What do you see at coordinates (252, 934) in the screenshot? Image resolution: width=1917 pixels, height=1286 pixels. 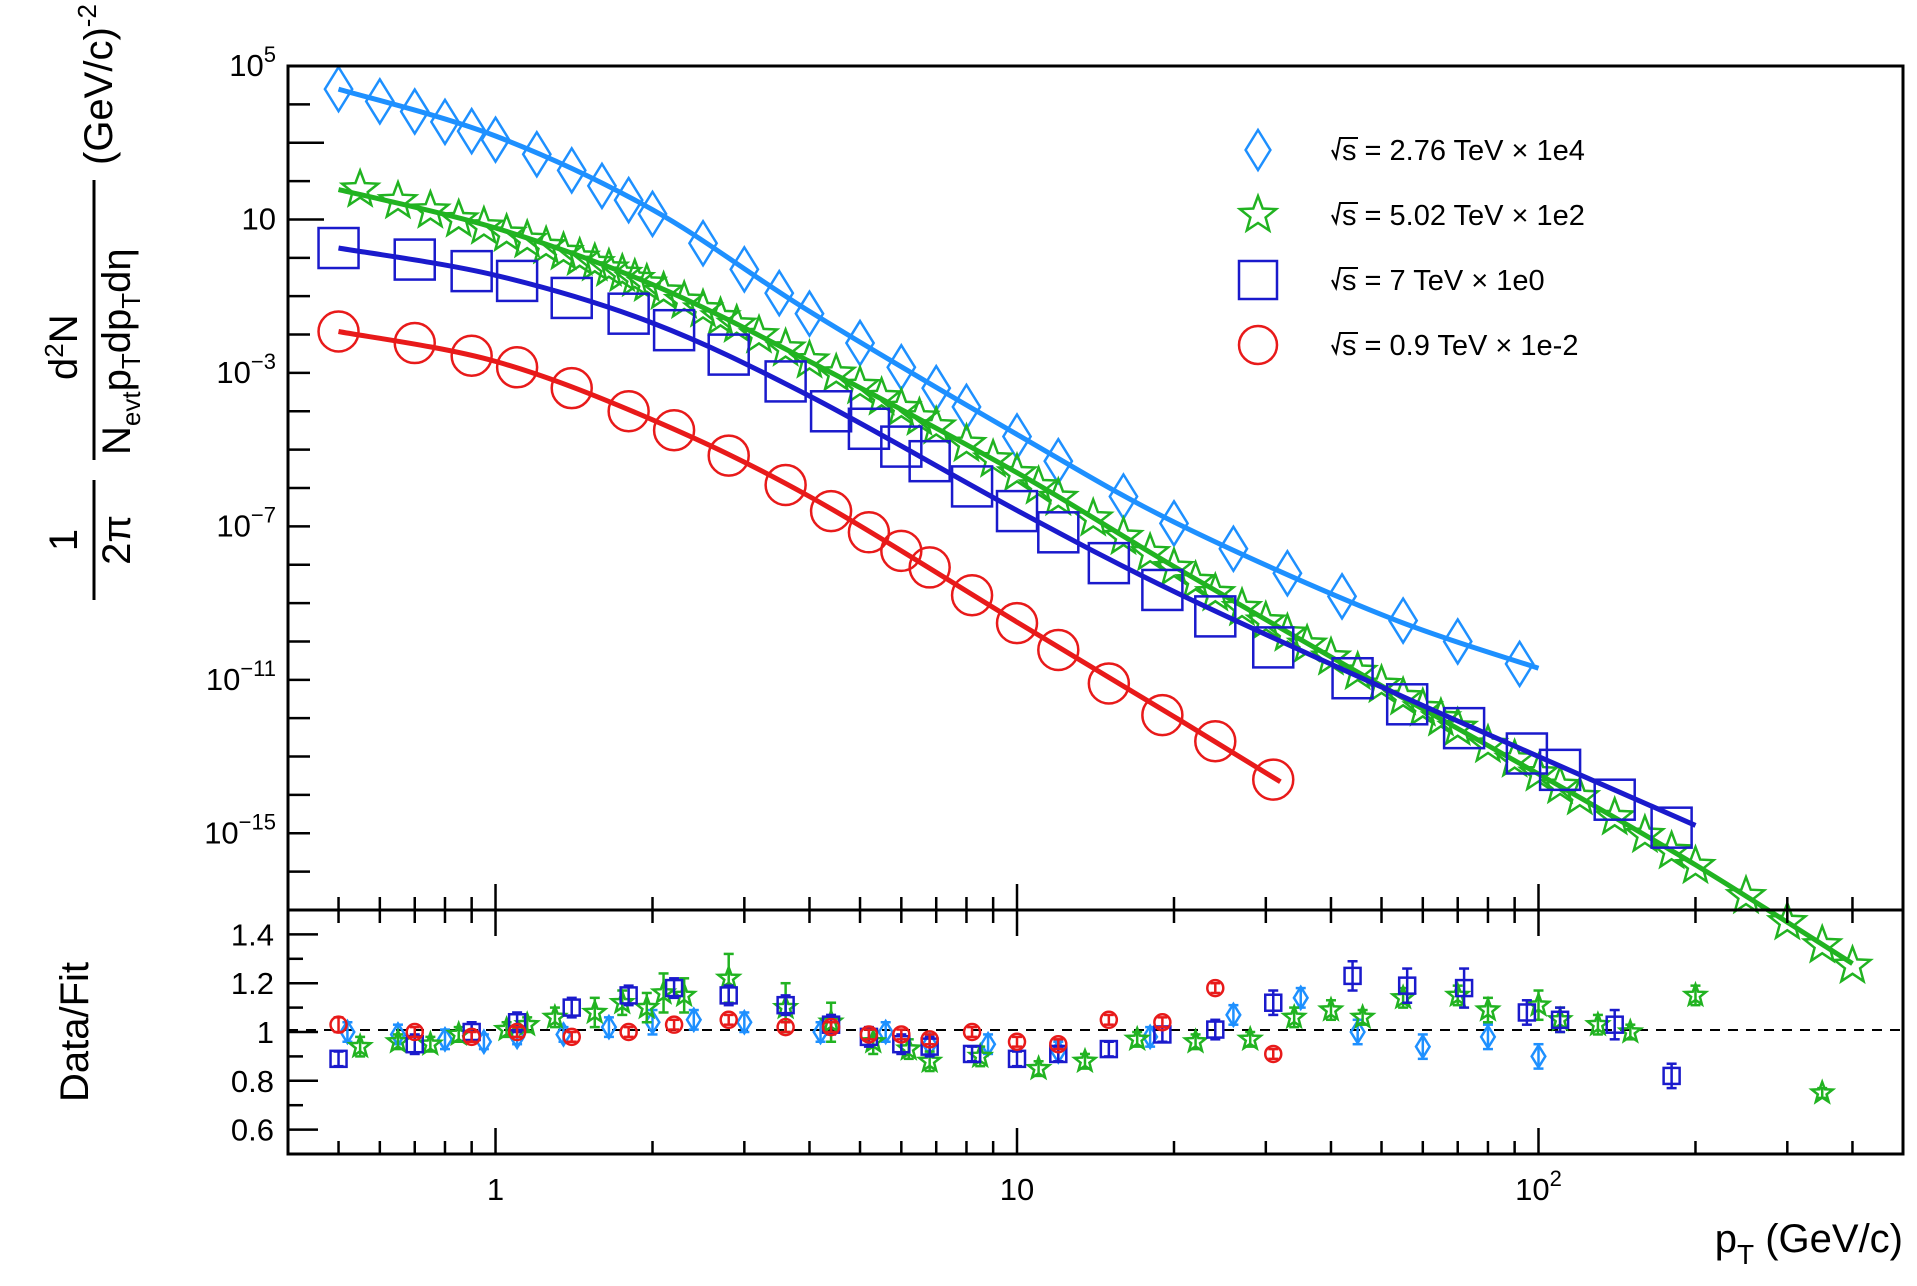 I see `ratio-y-tick-label: 1.4` at bounding box center [252, 934].